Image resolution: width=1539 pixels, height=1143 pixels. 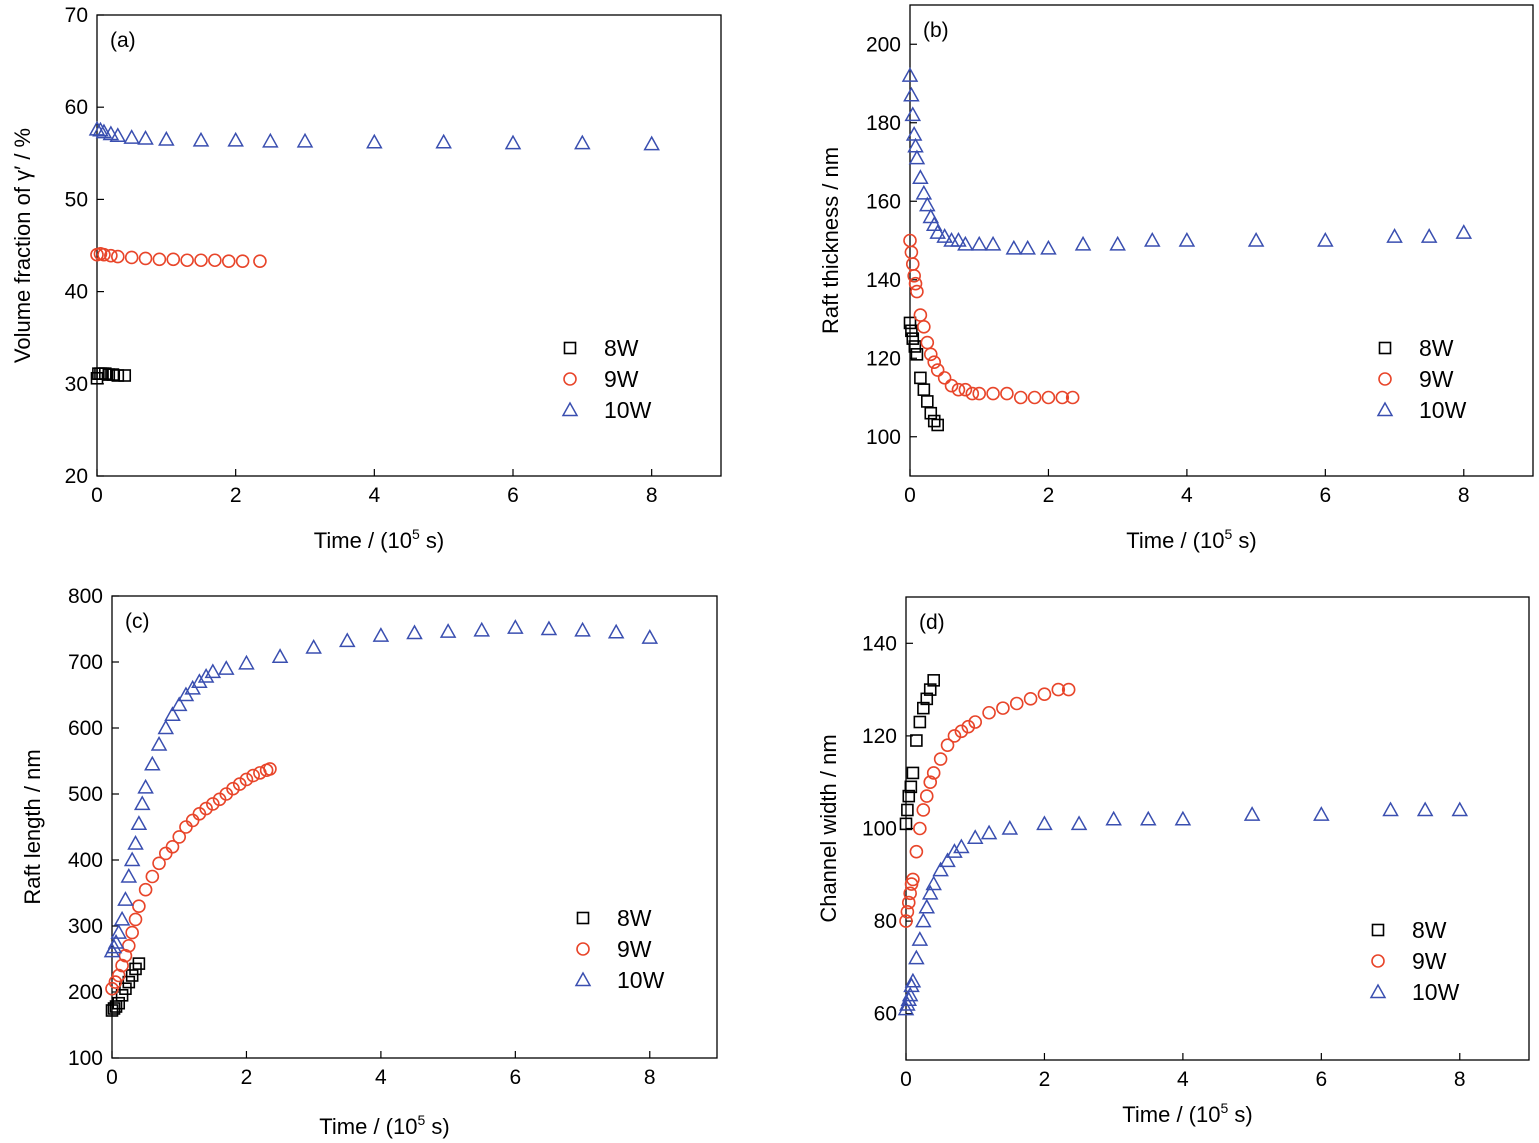 I want to click on series-10W, so click(x=374, y=135).